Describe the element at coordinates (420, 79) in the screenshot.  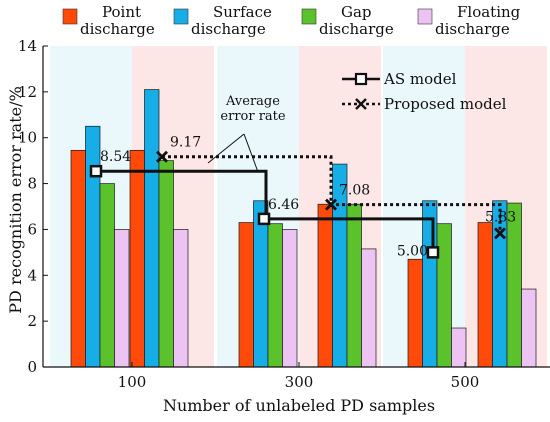
I see `legend-as-label: AS model` at that location.